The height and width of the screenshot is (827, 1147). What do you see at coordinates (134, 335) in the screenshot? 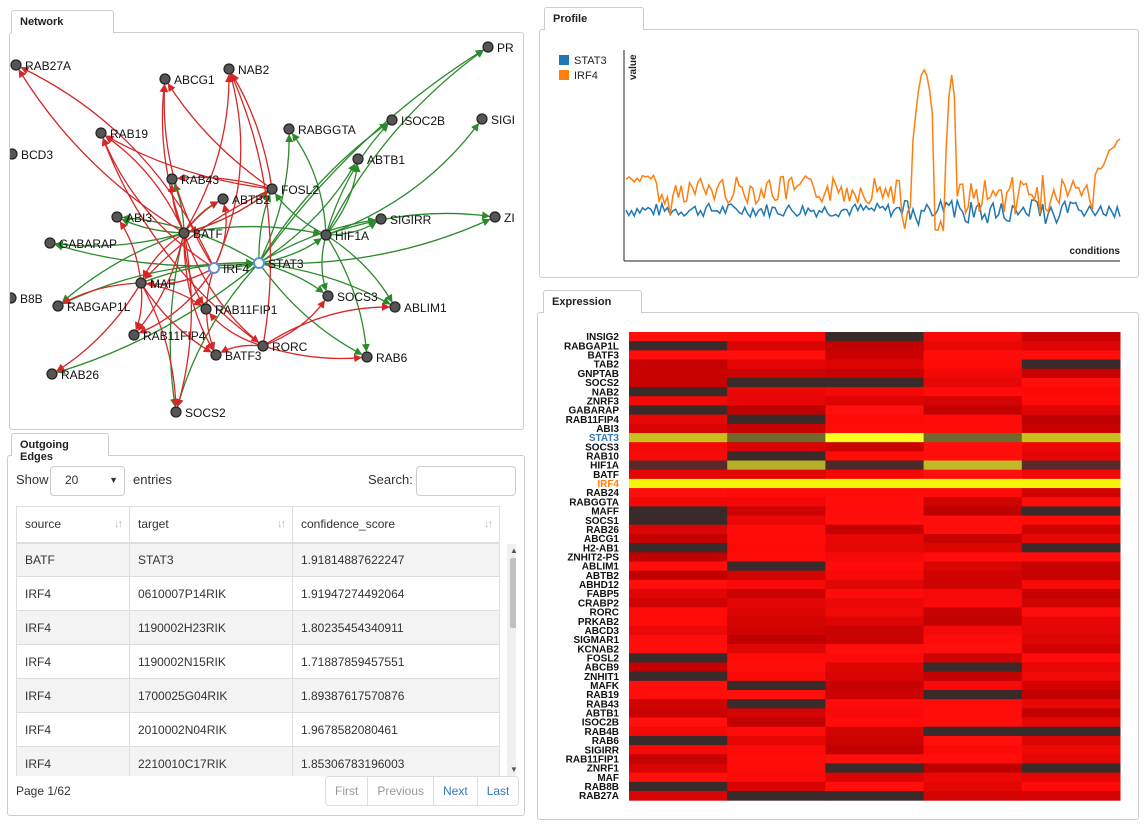
I see `network-node-rab11fip4` at bounding box center [134, 335].